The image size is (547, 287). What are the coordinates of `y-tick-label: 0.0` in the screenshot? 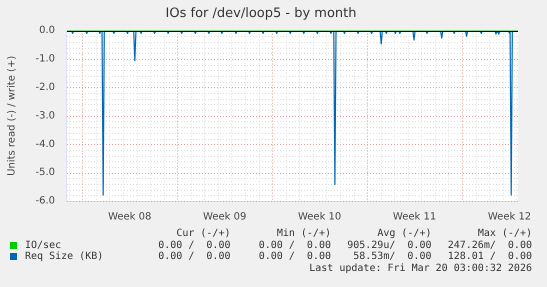 It's located at (47, 30).